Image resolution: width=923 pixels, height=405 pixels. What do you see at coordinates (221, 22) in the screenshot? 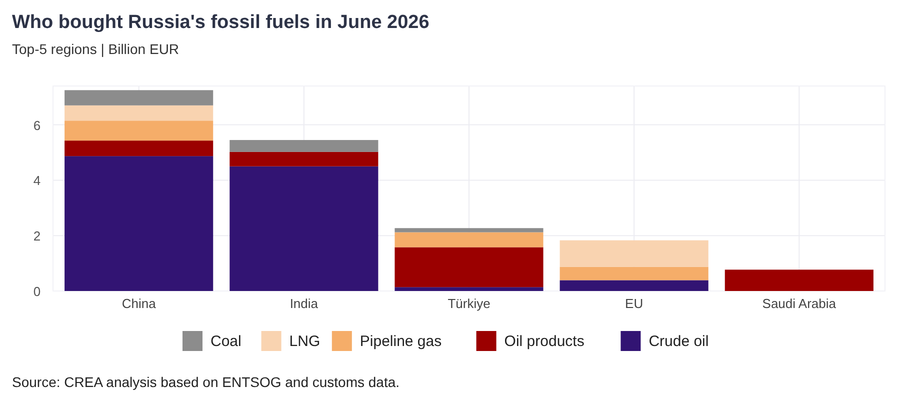
I see `chart-title: Who bought Russia's fossil fuels in June 2026` at bounding box center [221, 22].